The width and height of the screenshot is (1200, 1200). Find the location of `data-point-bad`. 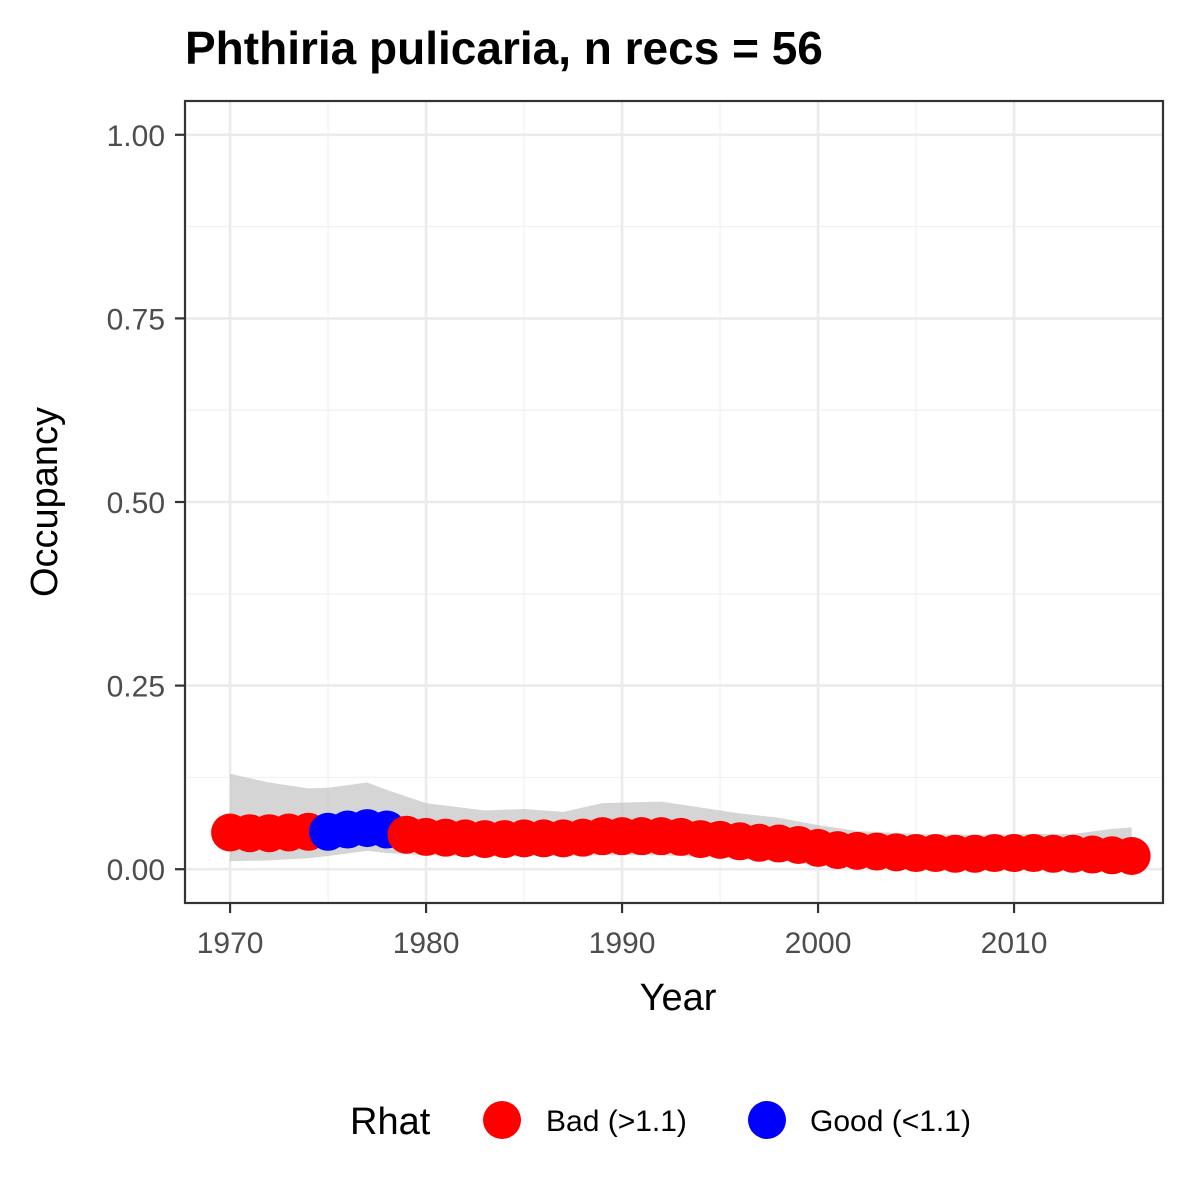

data-point-bad is located at coordinates (1131, 855).